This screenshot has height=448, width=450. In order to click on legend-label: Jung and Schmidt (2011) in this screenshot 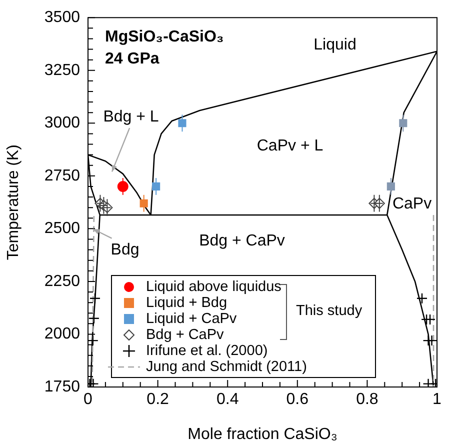, I will do `click(226, 367)`.